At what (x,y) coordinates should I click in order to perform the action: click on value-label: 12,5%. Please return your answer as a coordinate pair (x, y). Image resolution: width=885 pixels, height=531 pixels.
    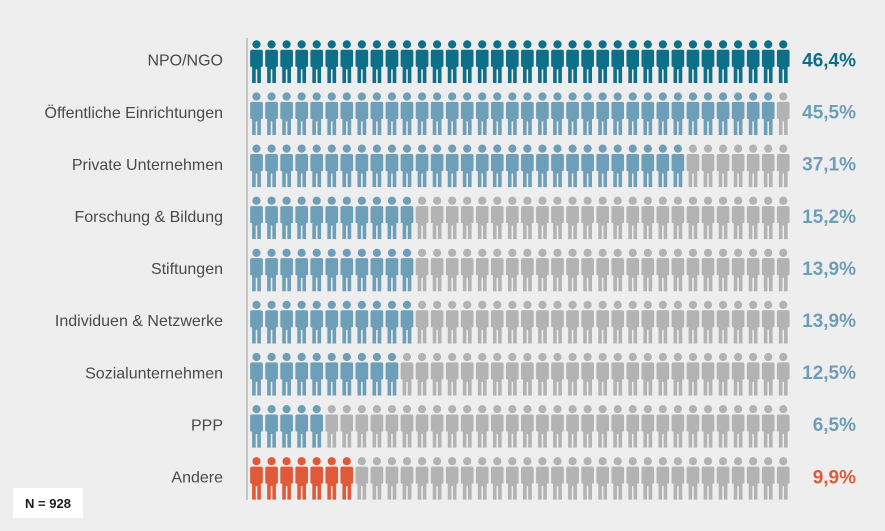
    Looking at the image, I should click on (829, 373).